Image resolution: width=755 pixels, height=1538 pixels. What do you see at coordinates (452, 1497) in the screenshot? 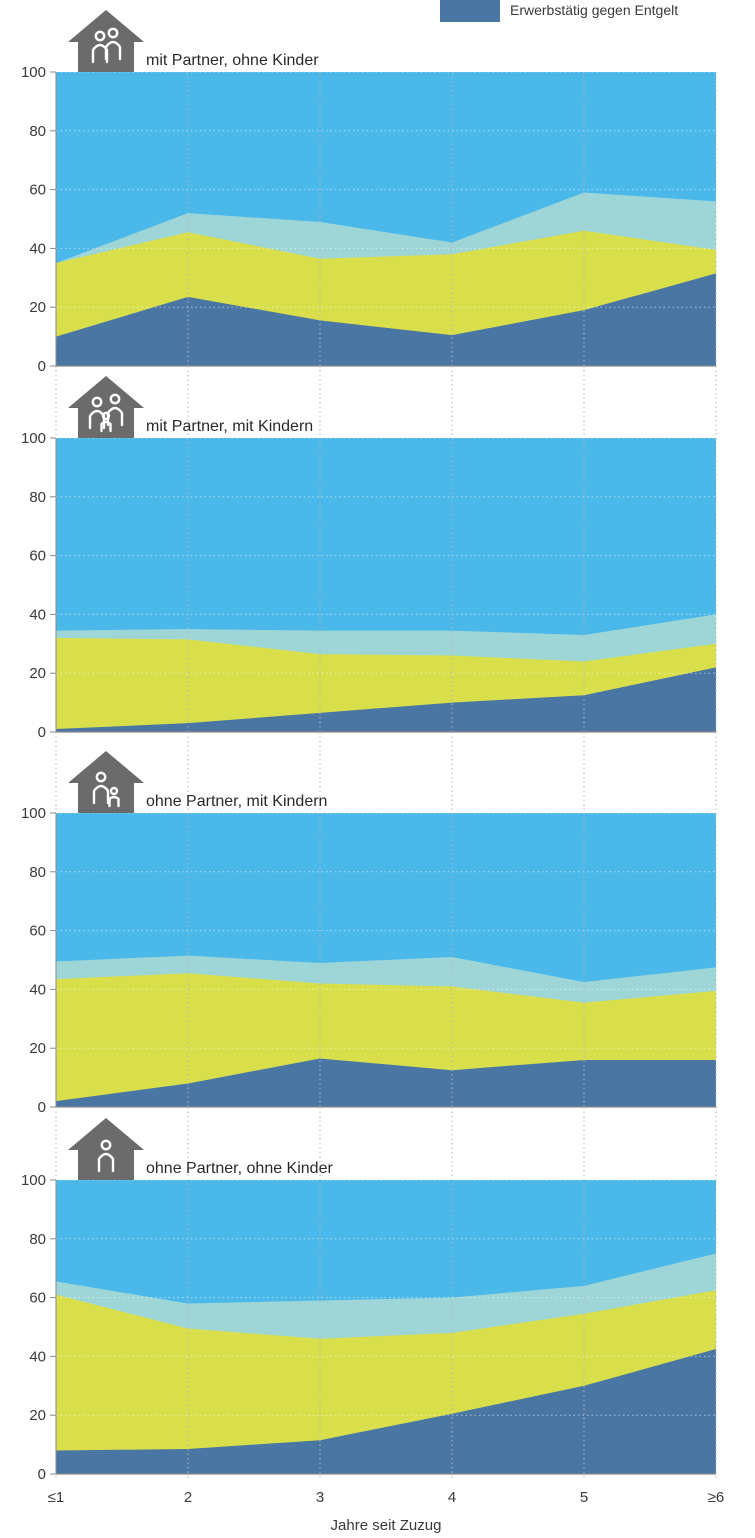
I see `x-tick-label: 4` at bounding box center [452, 1497].